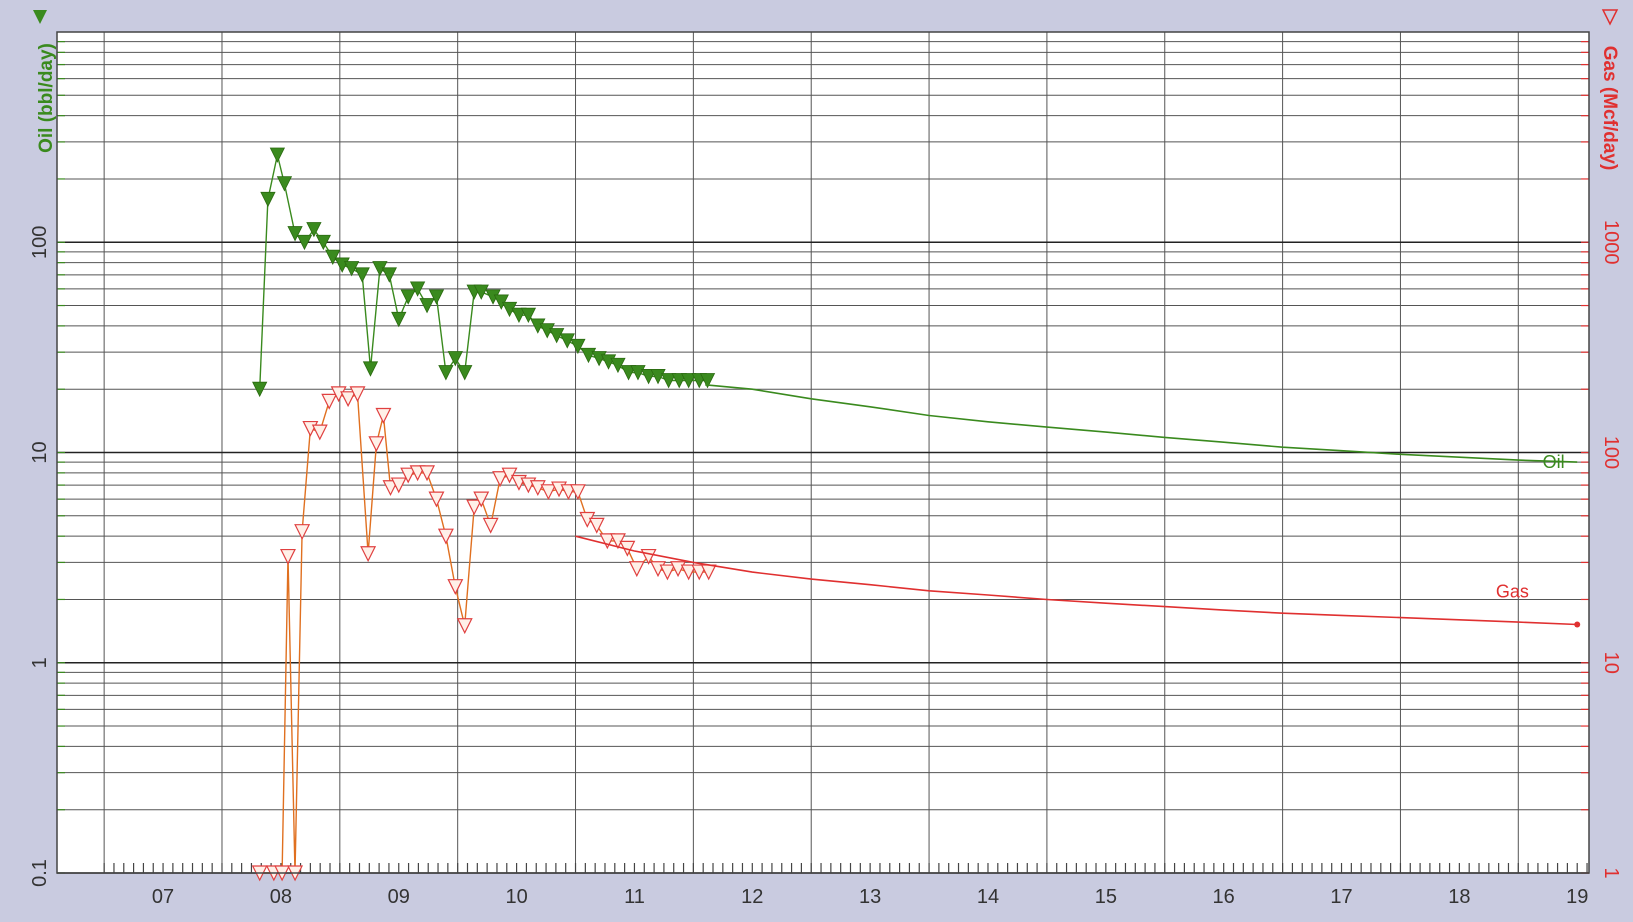 This screenshot has width=1633, height=922. Describe the element at coordinates (1611, 872) in the screenshot. I see `right-tick-label: 1` at that location.